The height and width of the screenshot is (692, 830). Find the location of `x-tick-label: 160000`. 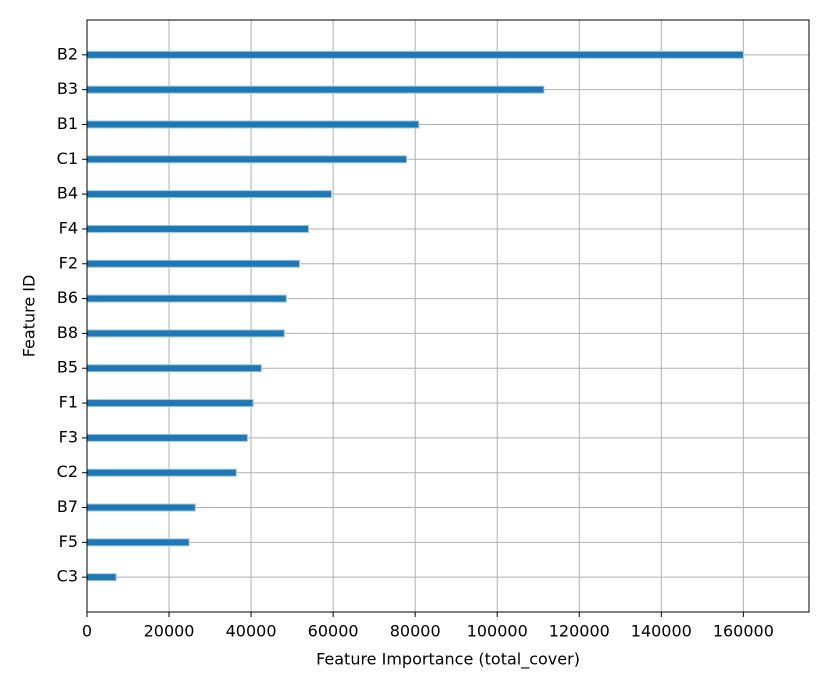

x-tick-label: 160000 is located at coordinates (743, 631).